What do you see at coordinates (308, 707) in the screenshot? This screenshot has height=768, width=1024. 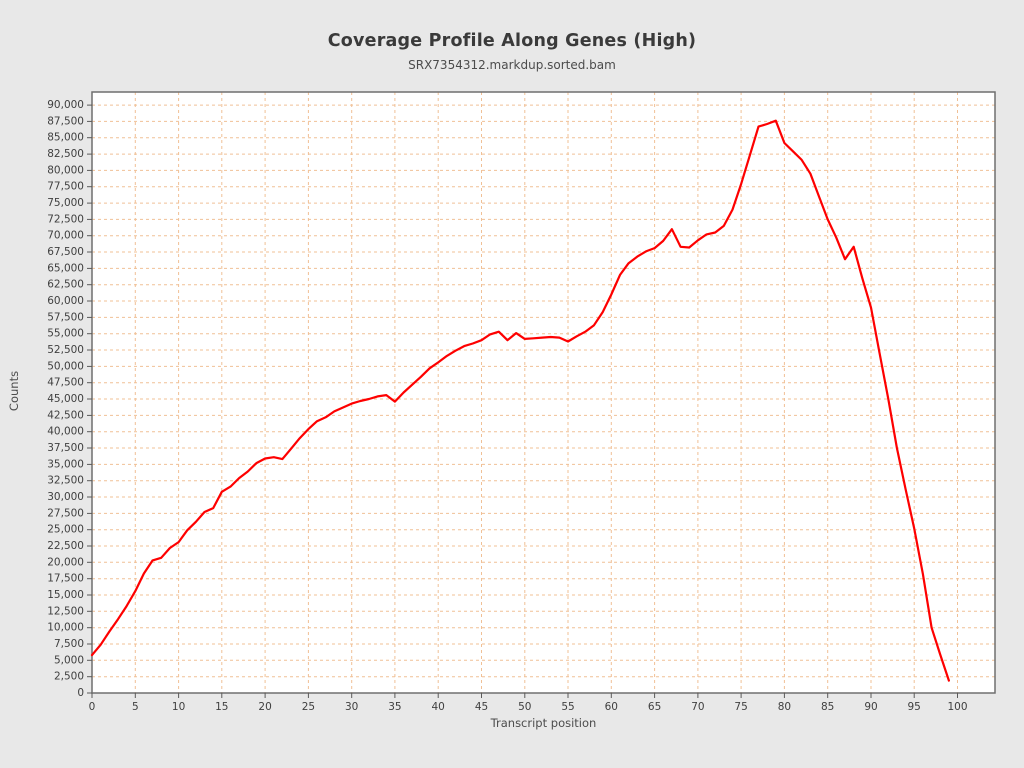 I see `x-tick-label: 25` at bounding box center [308, 707].